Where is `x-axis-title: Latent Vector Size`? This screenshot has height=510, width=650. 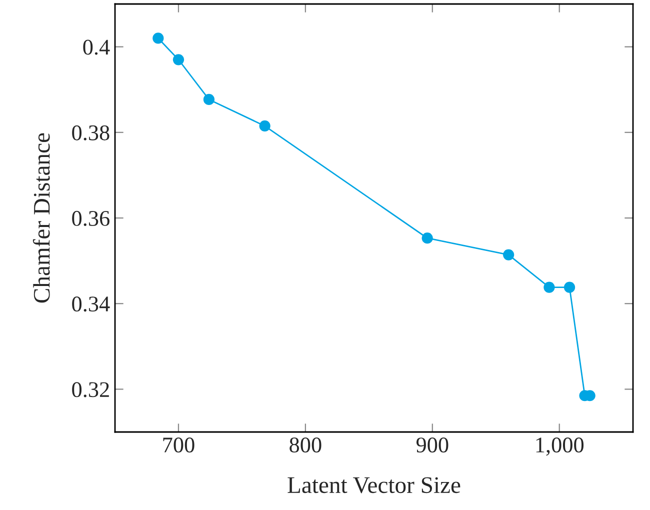
x-axis-title: Latent Vector Size is located at coordinates (374, 485).